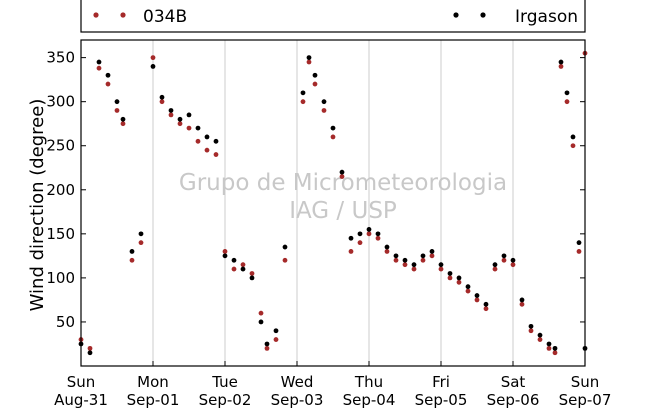 The image size is (650, 409). I want to click on x-tick-label-date: Sep-01, so click(153, 400).